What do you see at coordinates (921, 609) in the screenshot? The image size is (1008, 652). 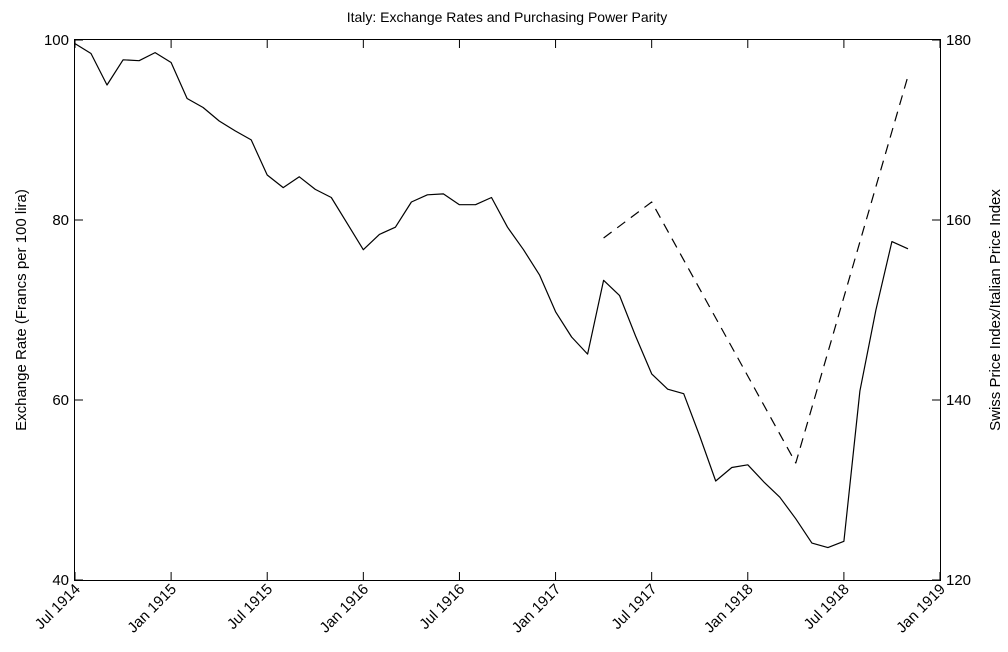 I see `x-tick-label: Jan 1919` at bounding box center [921, 609].